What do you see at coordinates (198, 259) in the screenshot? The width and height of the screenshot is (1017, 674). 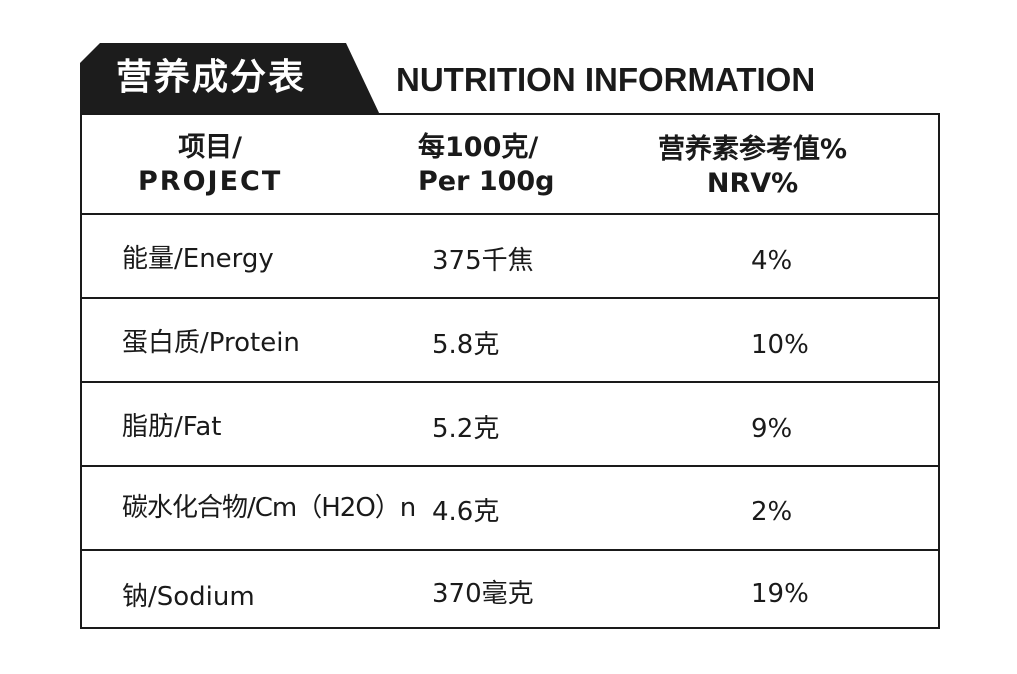 I see `cell-item: 能量/Energy` at bounding box center [198, 259].